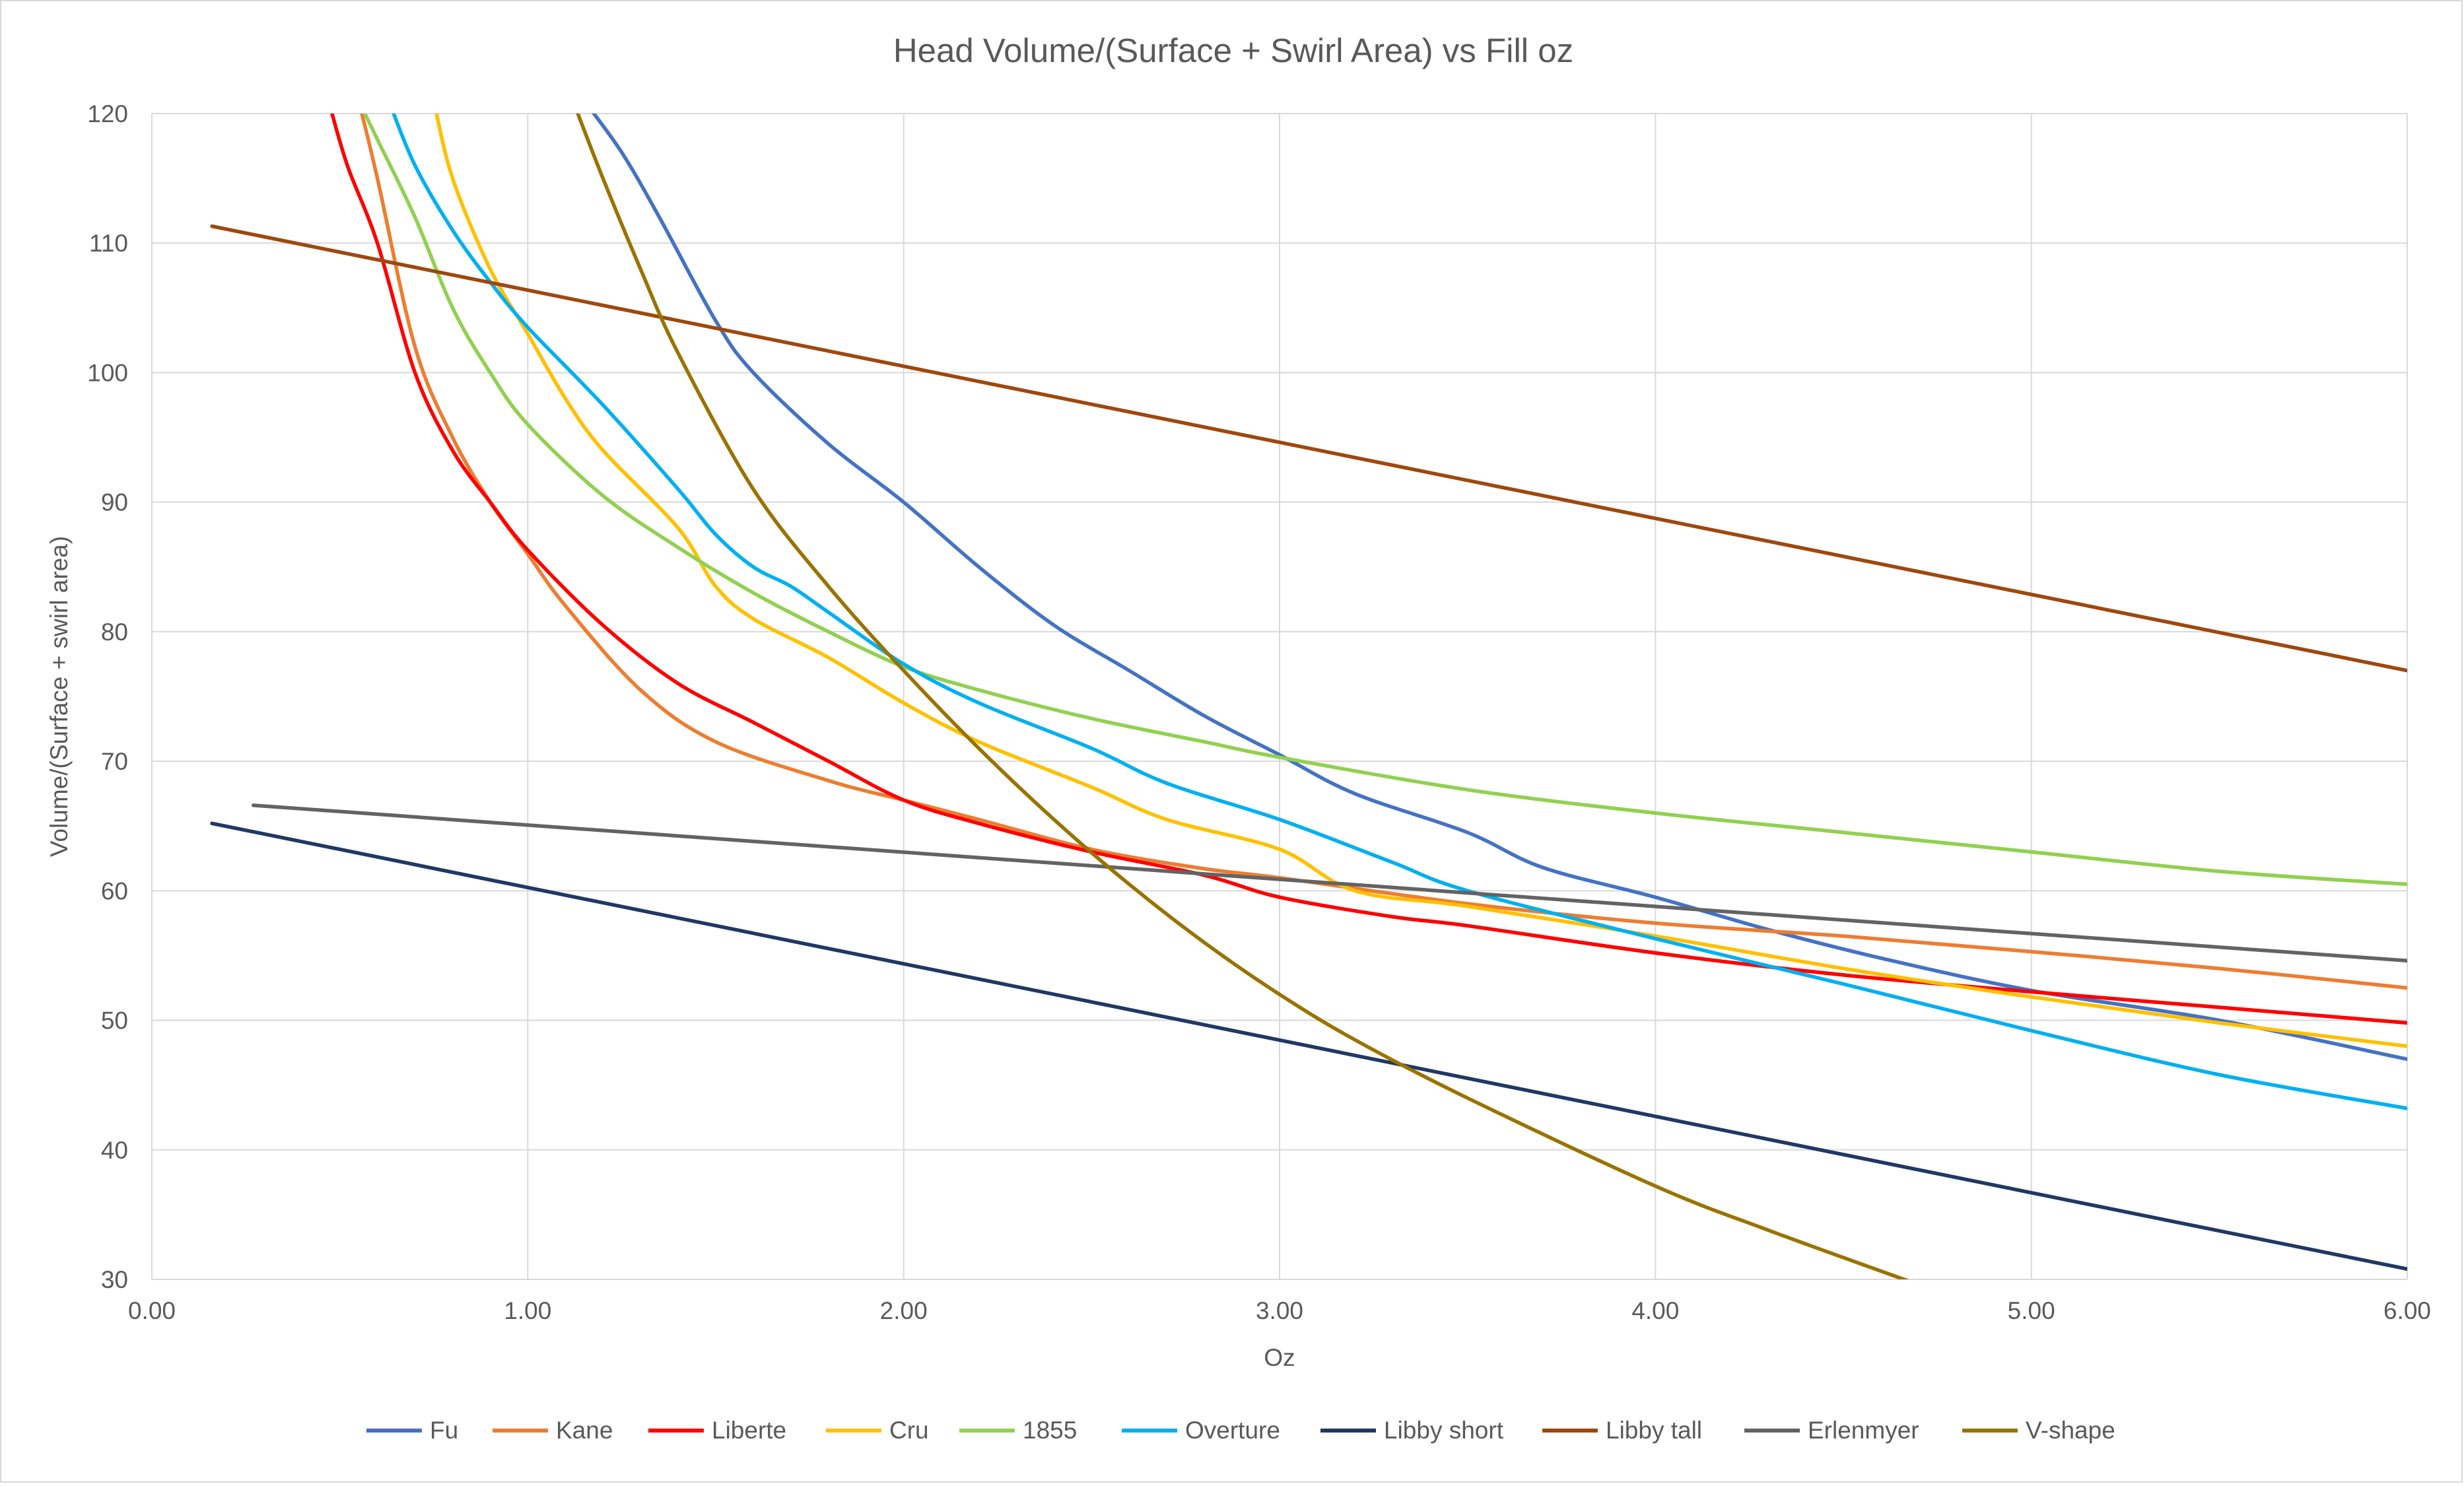 The height and width of the screenshot is (1486, 2464). Describe the element at coordinates (114, 761) in the screenshot. I see `y-tick-label: 70` at that location.